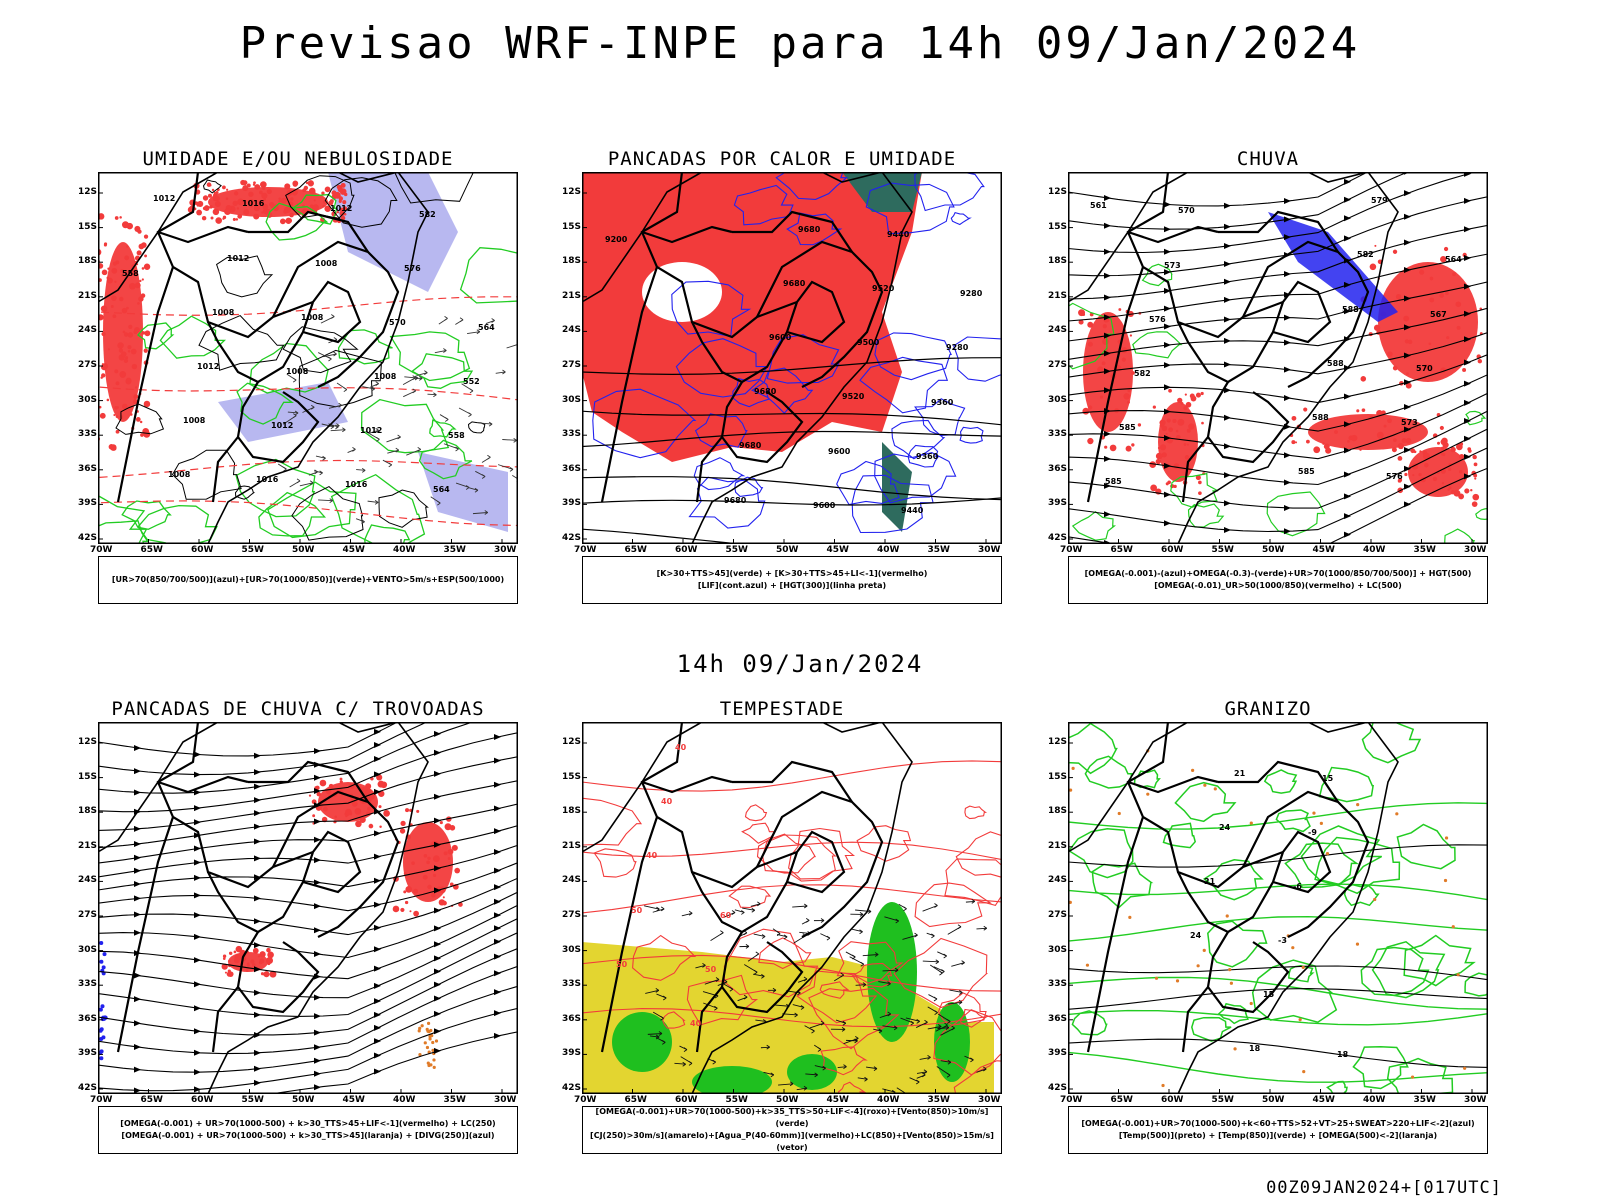 Image resolution: width=1600 pixels, height=1200 pixels. What do you see at coordinates (735, 500) in the screenshot?
I see `contour-label: 9680` at bounding box center [735, 500].